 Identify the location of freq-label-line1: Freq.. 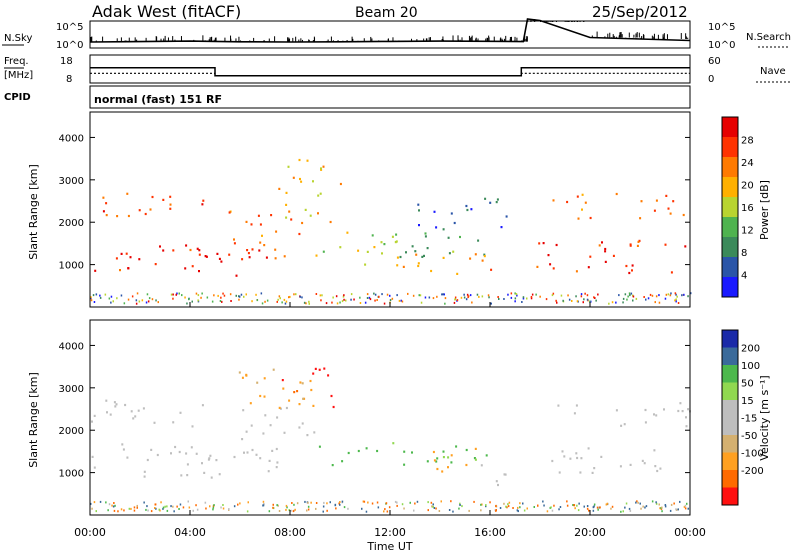
(16, 61).